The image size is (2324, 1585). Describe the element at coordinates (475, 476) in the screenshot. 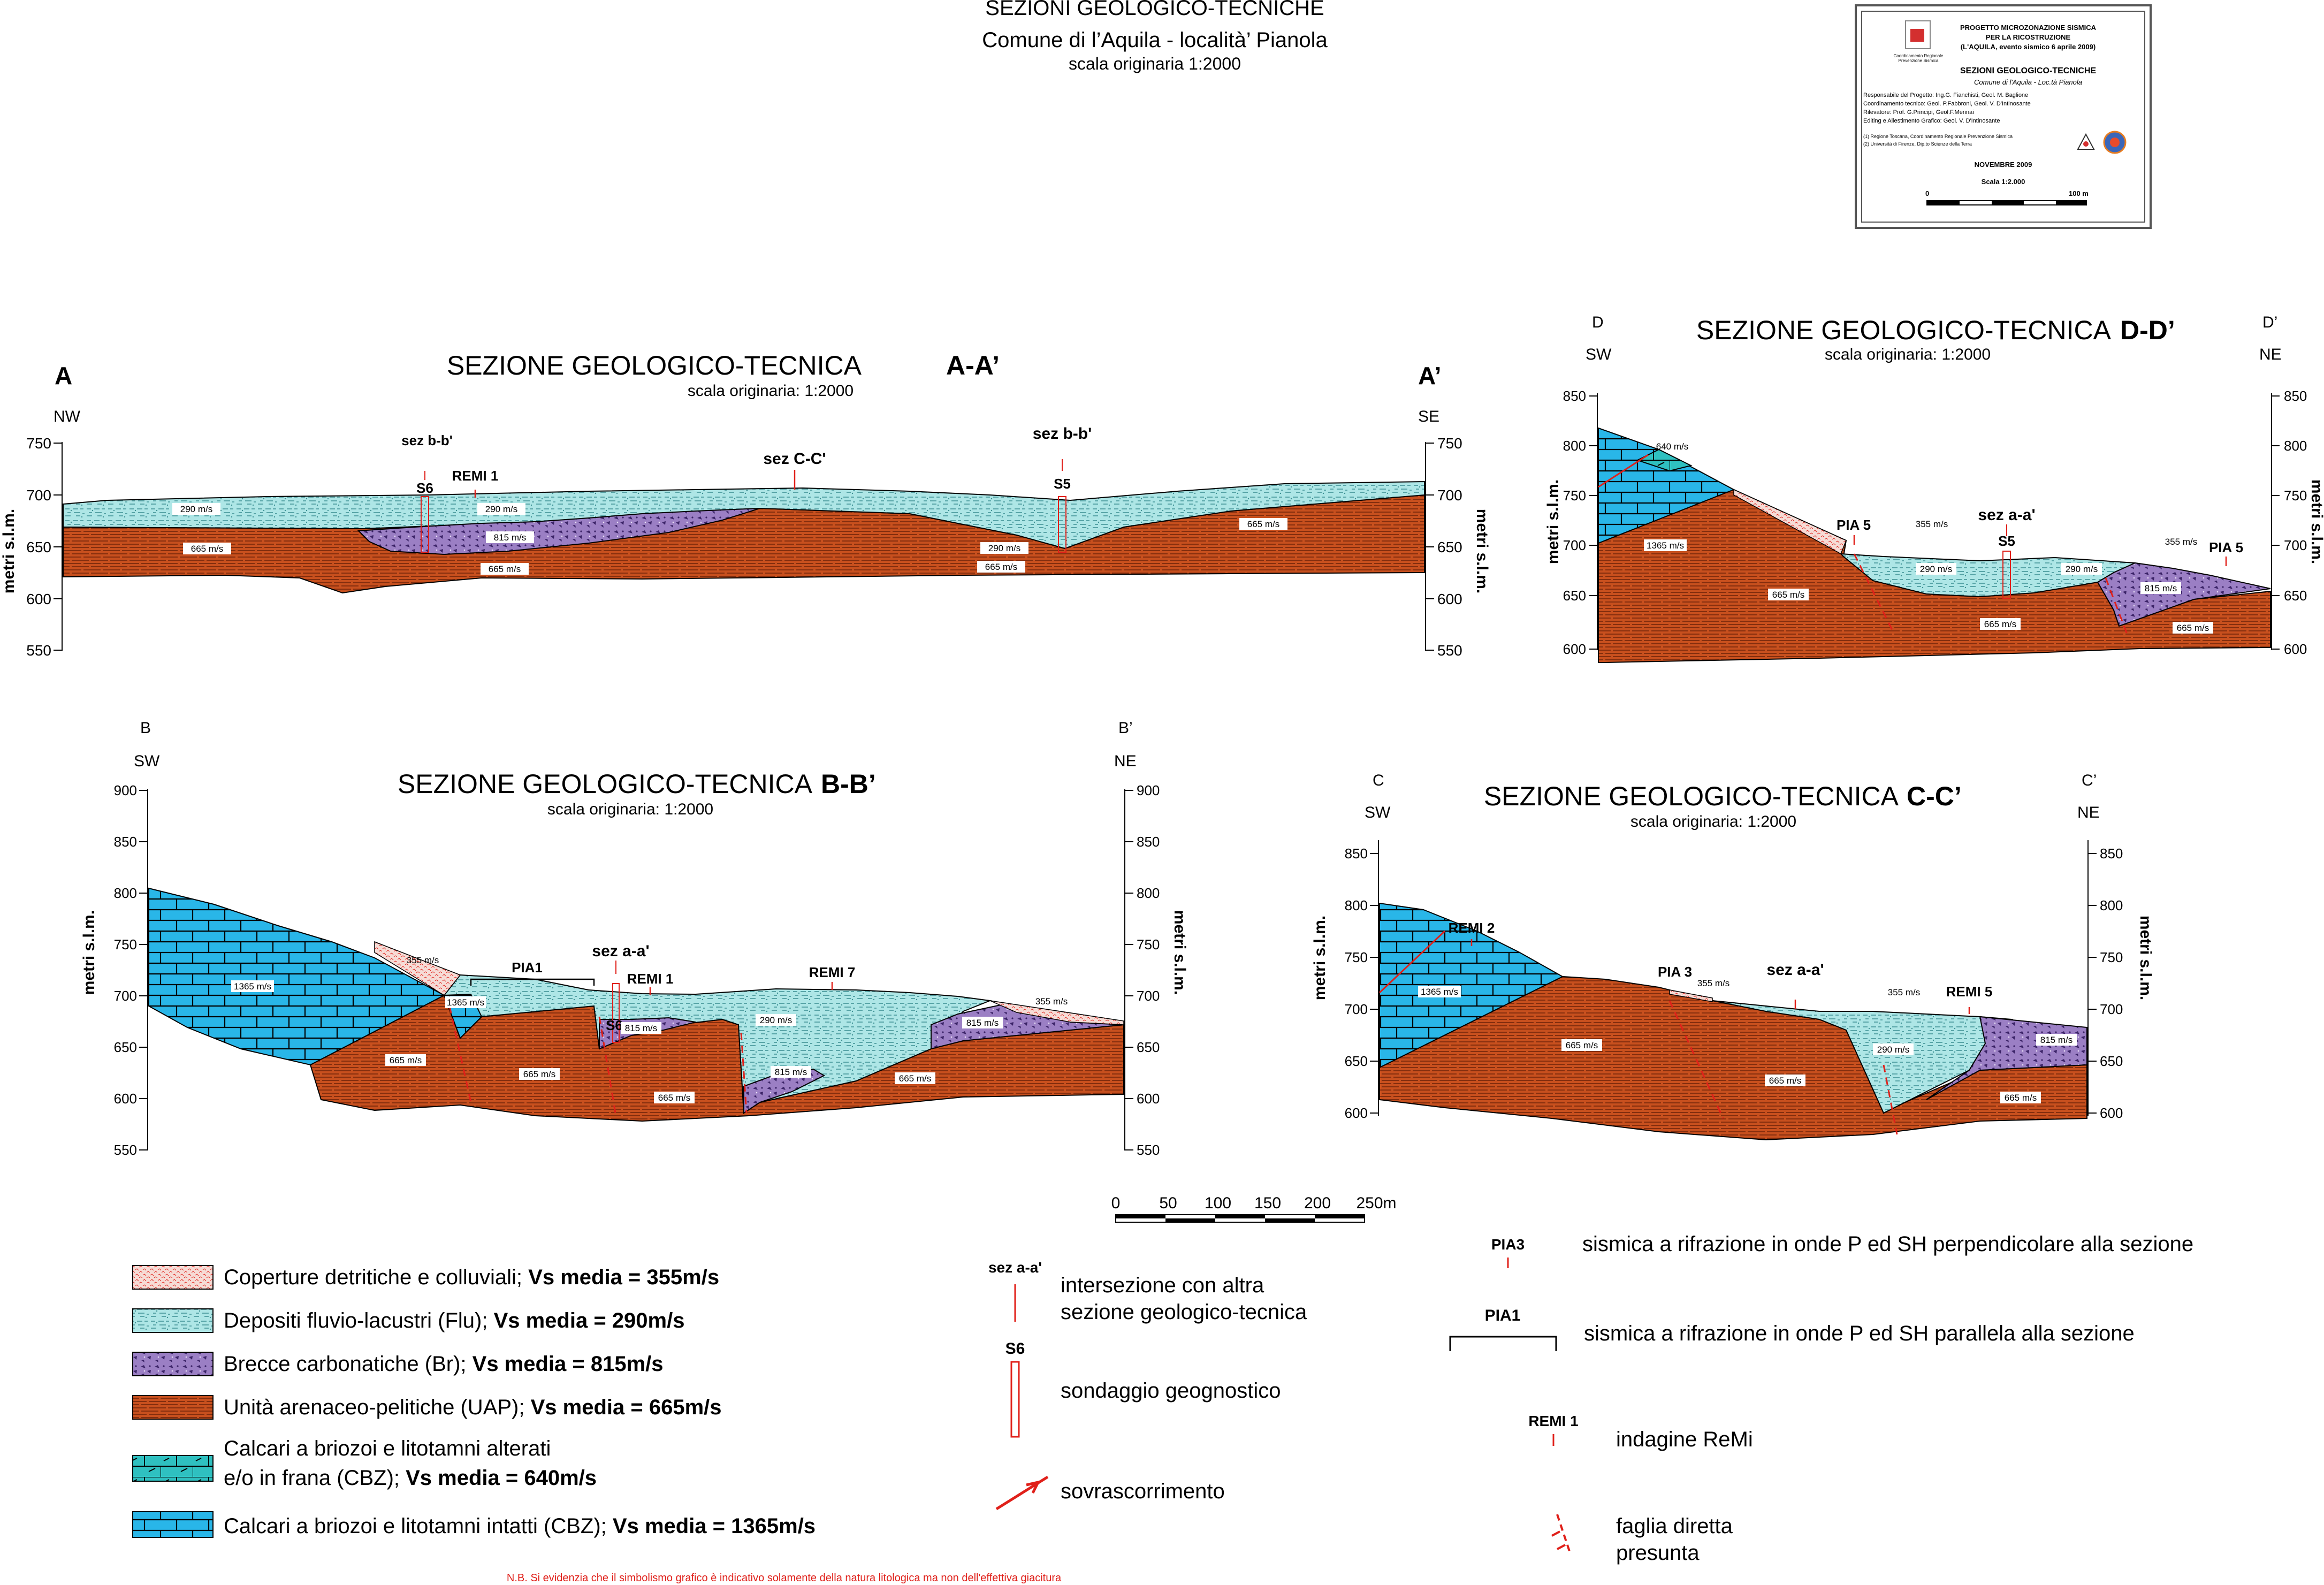

I see `section-aa-remi1-label: REMI 1` at that location.